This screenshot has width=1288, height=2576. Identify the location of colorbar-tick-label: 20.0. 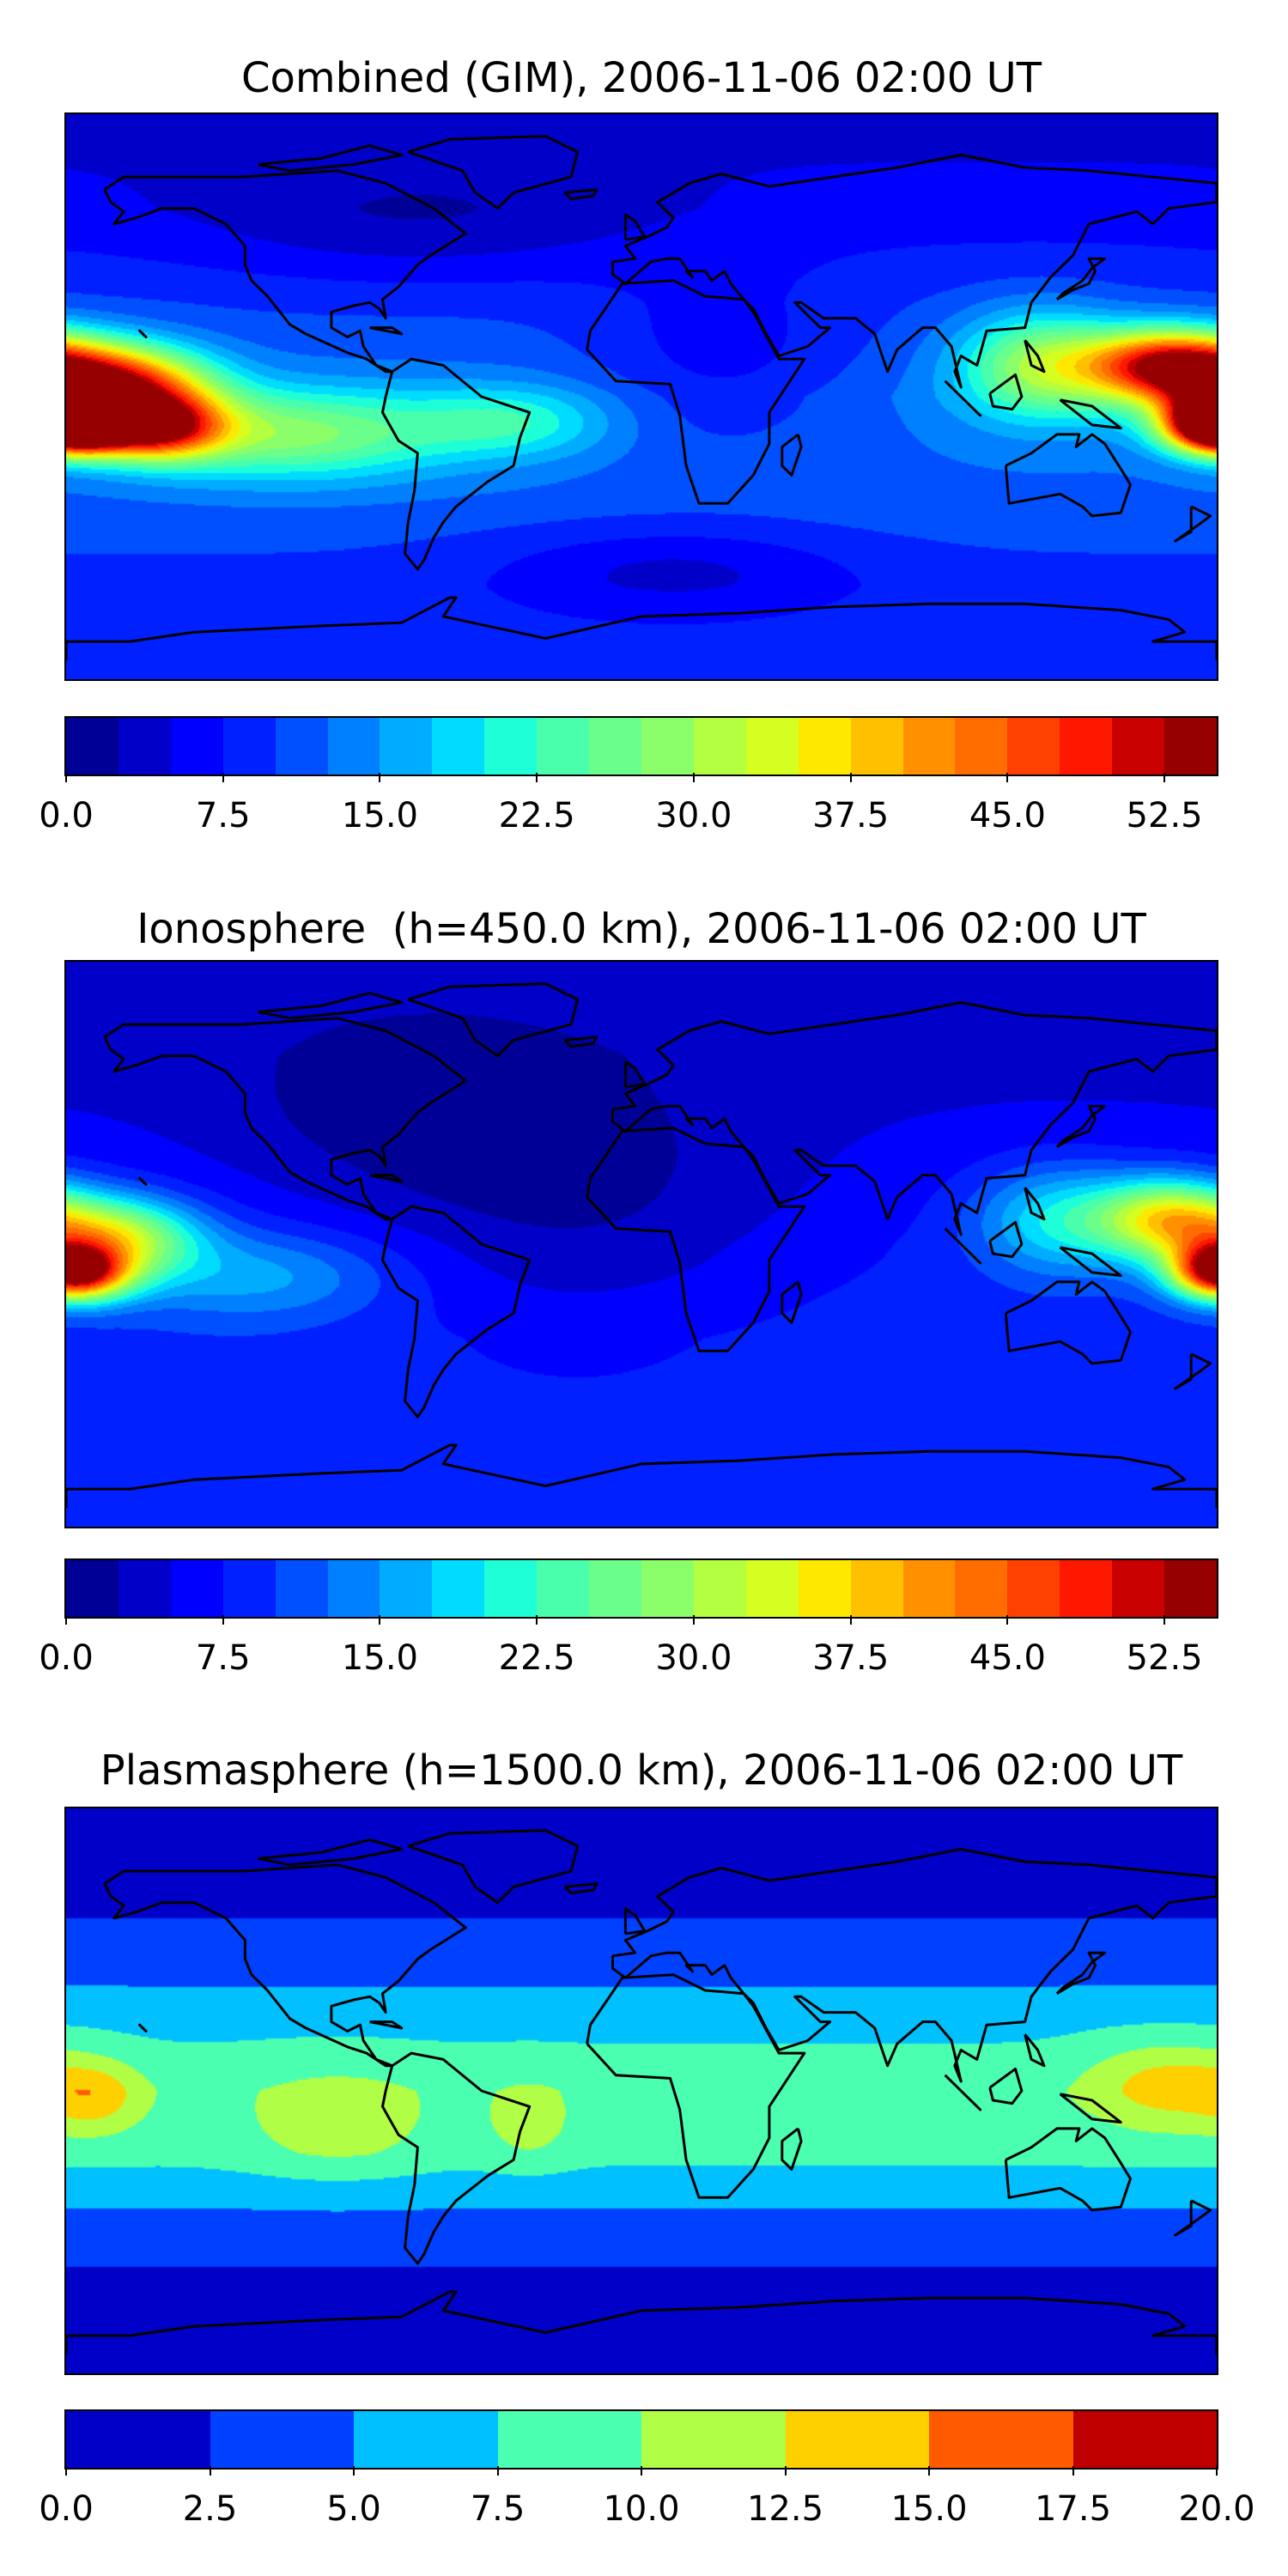
(1217, 2509).